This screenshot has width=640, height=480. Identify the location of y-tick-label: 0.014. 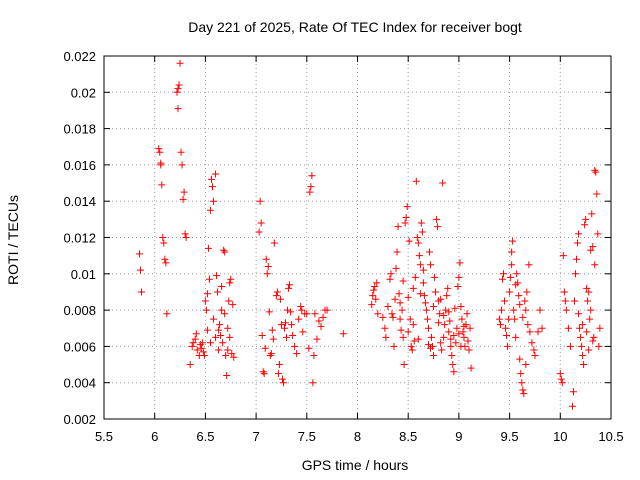
(79, 201).